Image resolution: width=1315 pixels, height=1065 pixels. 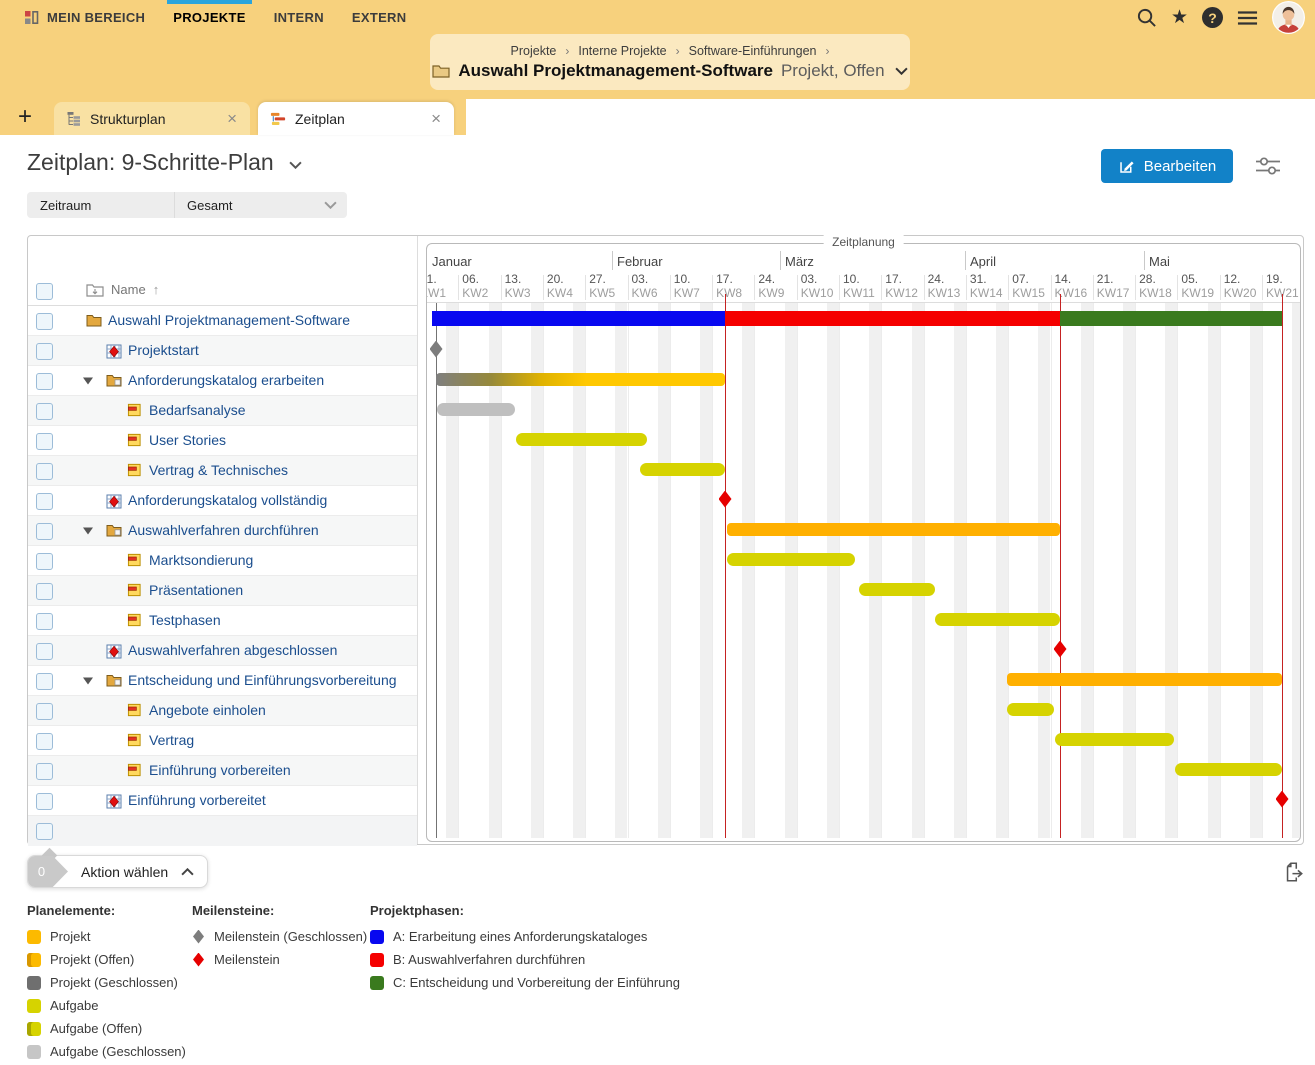 What do you see at coordinates (219, 470) in the screenshot?
I see `row-label: Vertrag & Technisches` at bounding box center [219, 470].